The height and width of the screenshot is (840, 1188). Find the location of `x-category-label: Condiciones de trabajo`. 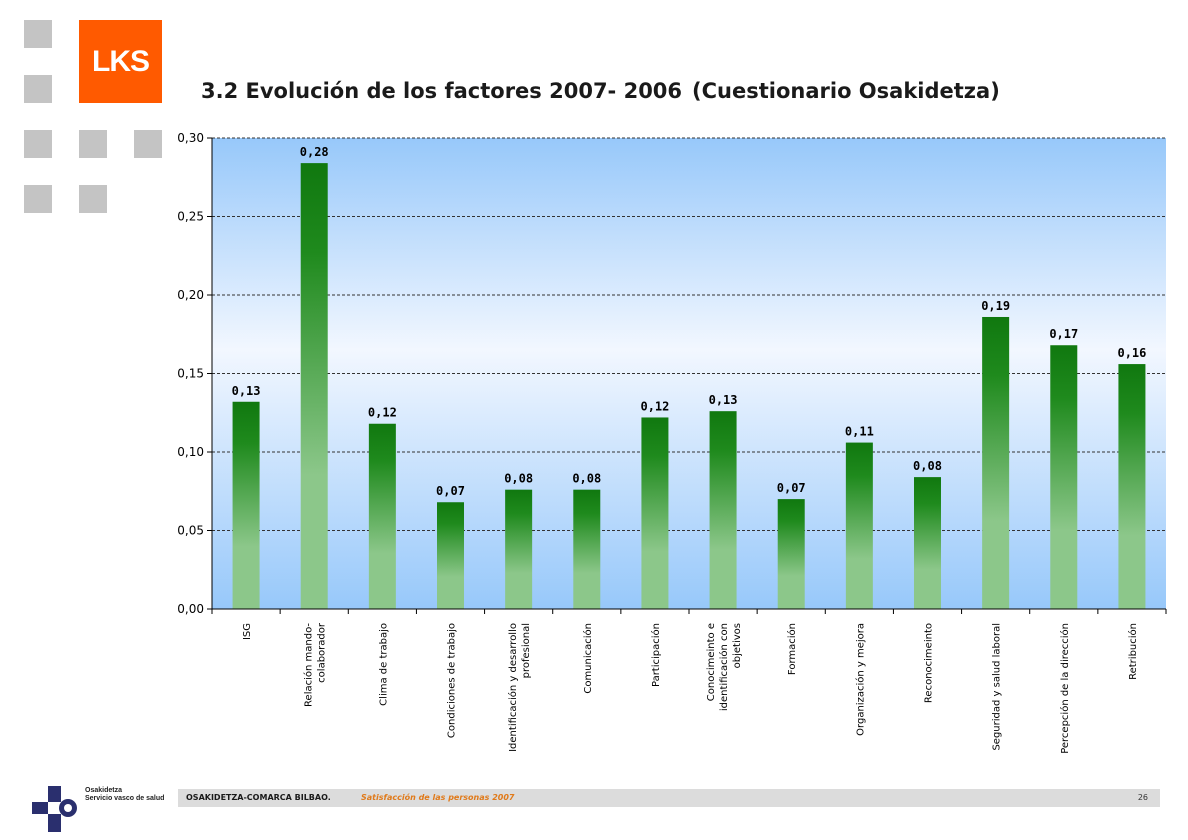

x-category-label: Condiciones de trabajo is located at coordinates (452, 680).